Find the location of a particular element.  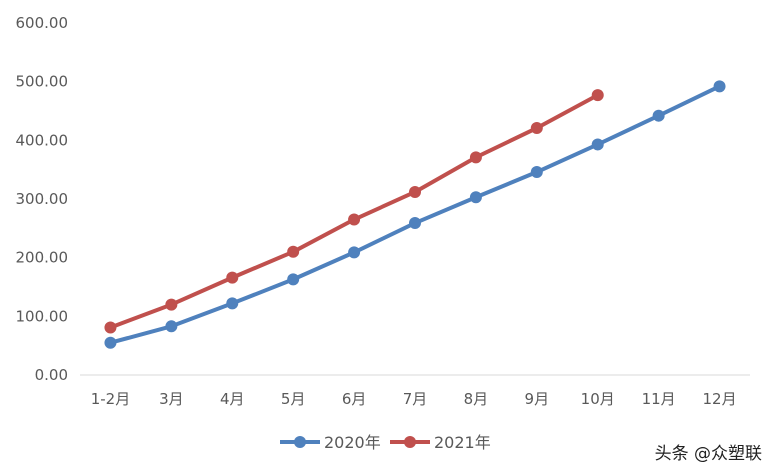

y-tick-label: 400.00 is located at coordinates (42, 140).